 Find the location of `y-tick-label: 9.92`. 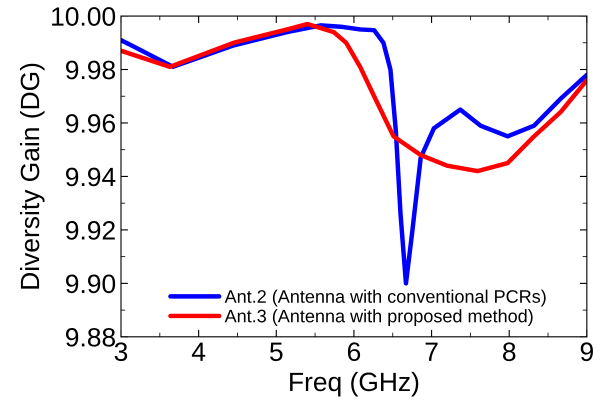

y-tick-label: 9.92 is located at coordinates (90, 230).